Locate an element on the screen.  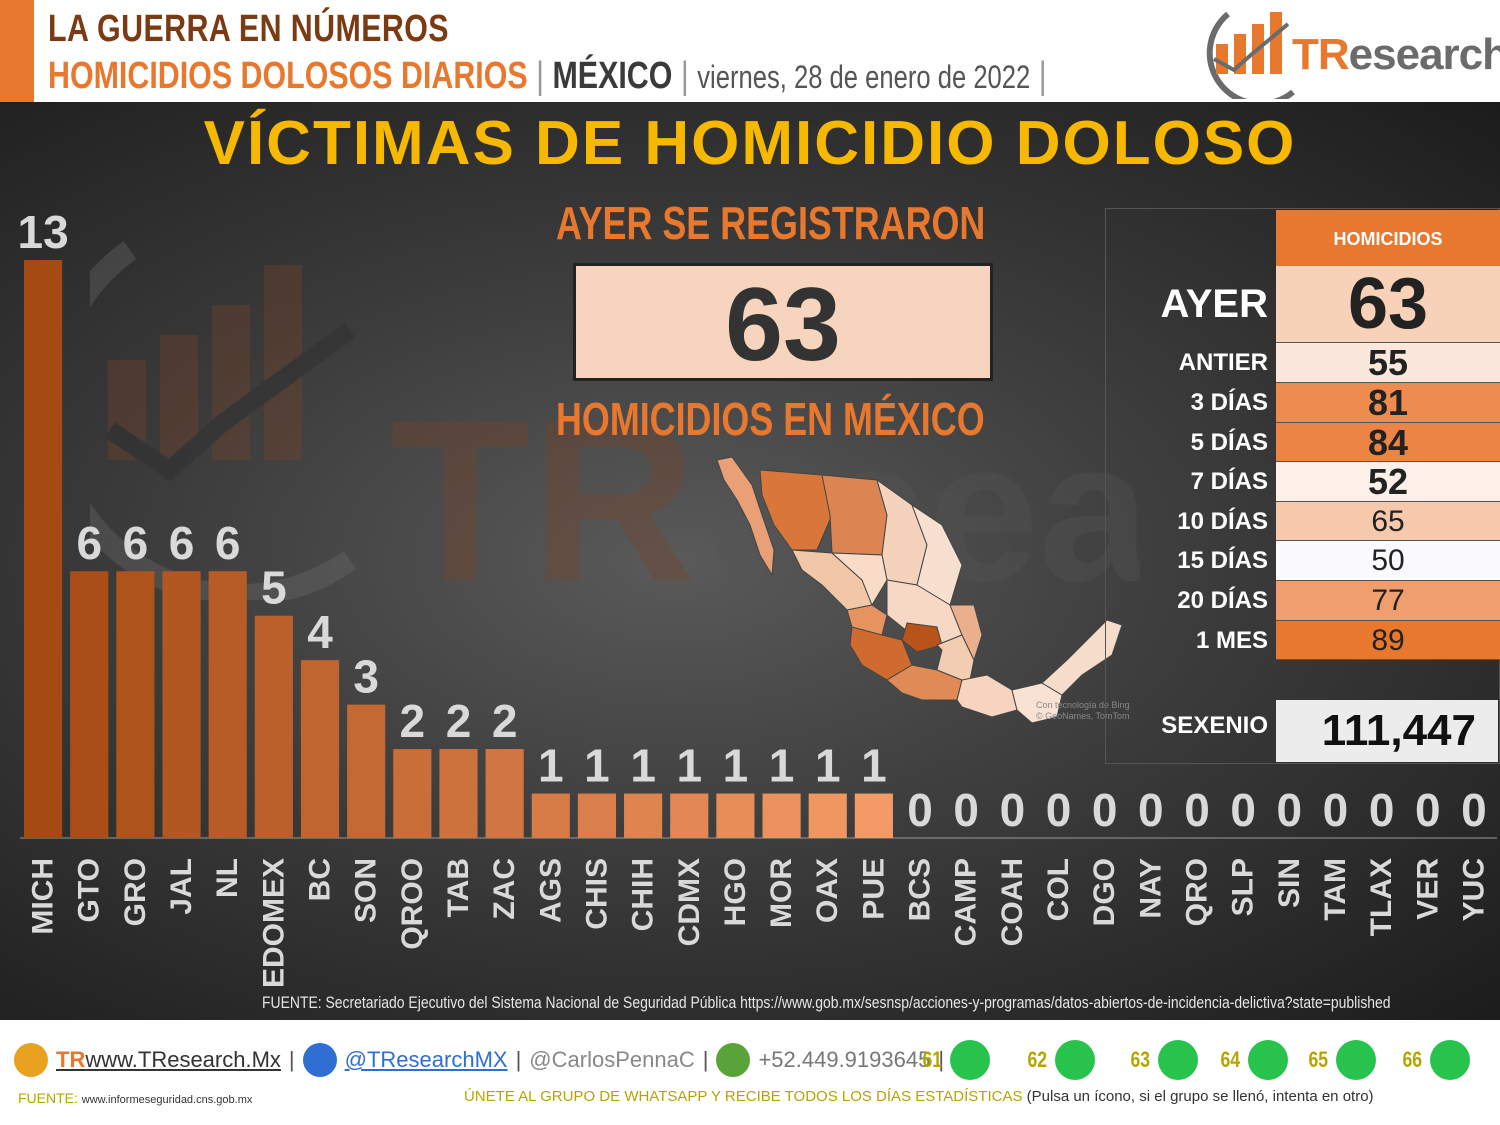
summary-row: 3 DÍAS 81 is located at coordinates (1302, 403).